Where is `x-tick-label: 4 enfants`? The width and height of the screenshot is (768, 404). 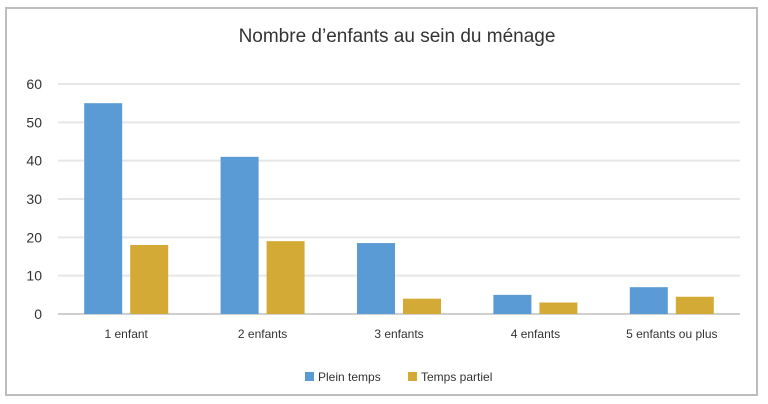
x-tick-label: 4 enfants is located at coordinates (535, 334).